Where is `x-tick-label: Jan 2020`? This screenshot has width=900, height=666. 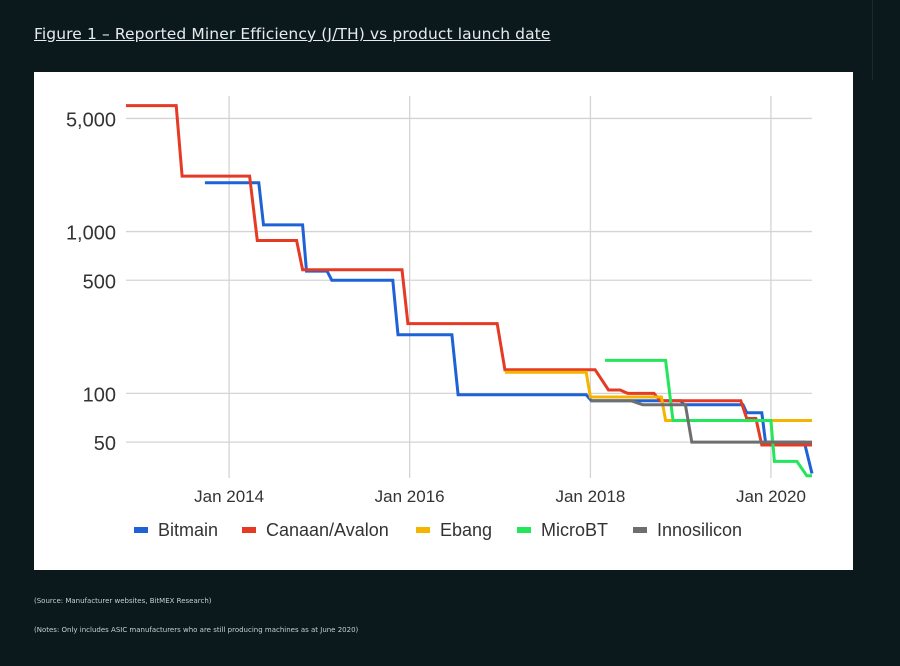
x-tick-label: Jan 2020 is located at coordinates (771, 496).